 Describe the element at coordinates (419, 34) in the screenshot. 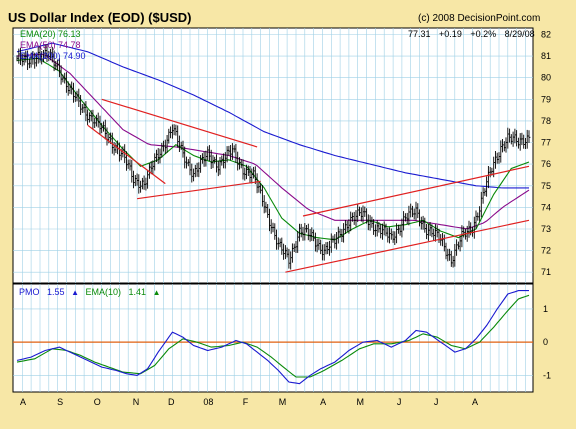

I see `quote-last: 77.31` at that location.